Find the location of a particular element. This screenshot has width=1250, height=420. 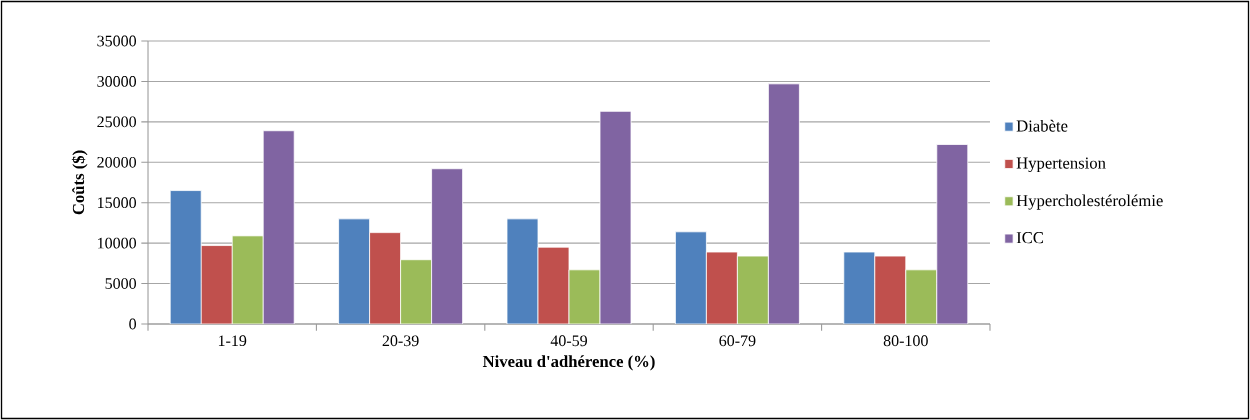

y-tick-label: 5000 is located at coordinates (121, 283).